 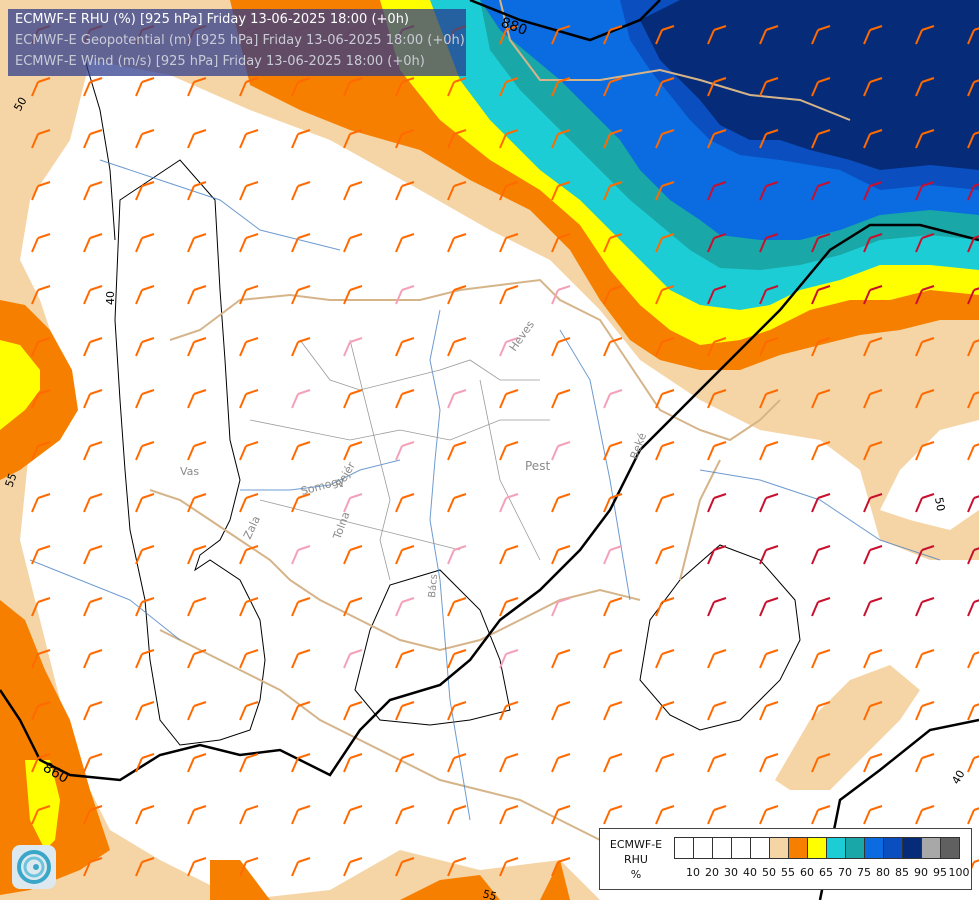 I want to click on ecmwf-logo, so click(x=34, y=867).